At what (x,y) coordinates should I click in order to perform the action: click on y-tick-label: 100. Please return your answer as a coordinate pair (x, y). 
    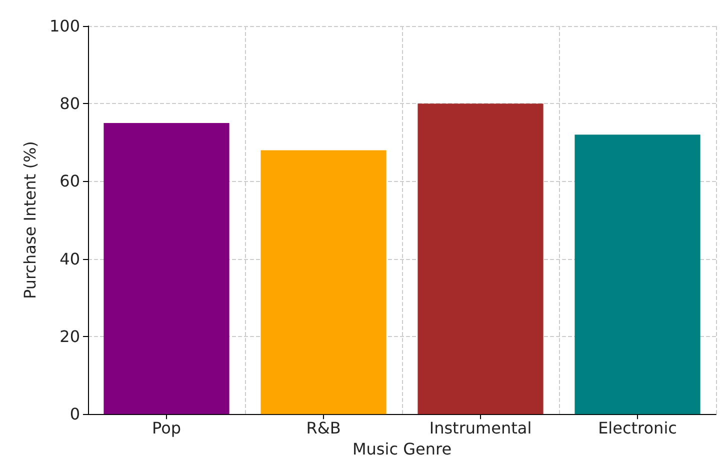
    Looking at the image, I should click on (64, 26).